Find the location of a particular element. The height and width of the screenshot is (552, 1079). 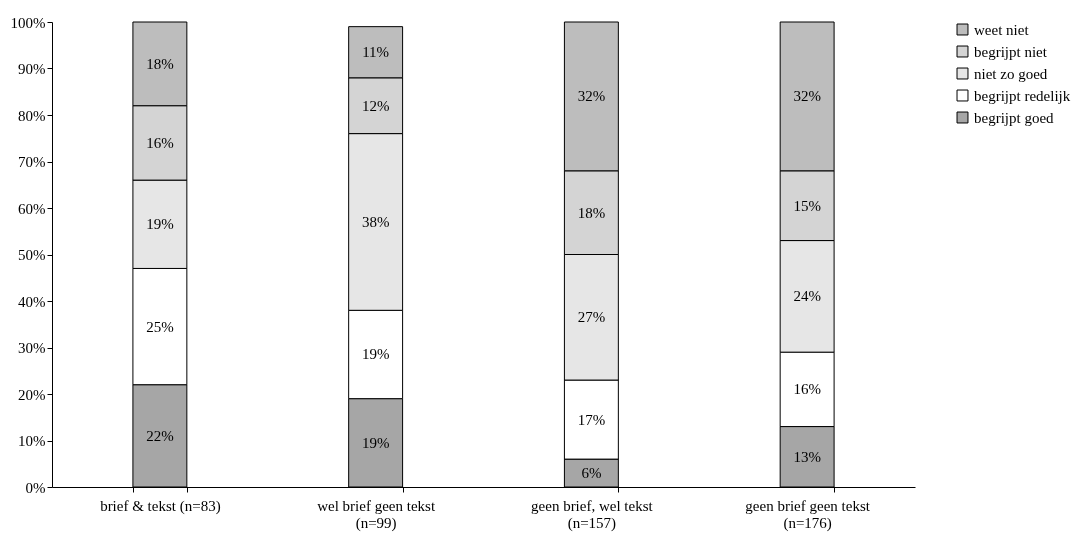

legend-label: begrijpt redelijk is located at coordinates (1022, 95).